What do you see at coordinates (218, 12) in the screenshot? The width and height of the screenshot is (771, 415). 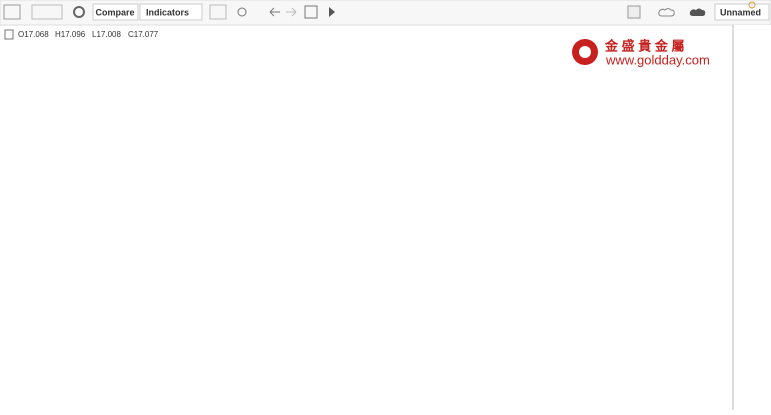 I see `templates-button` at bounding box center [218, 12].